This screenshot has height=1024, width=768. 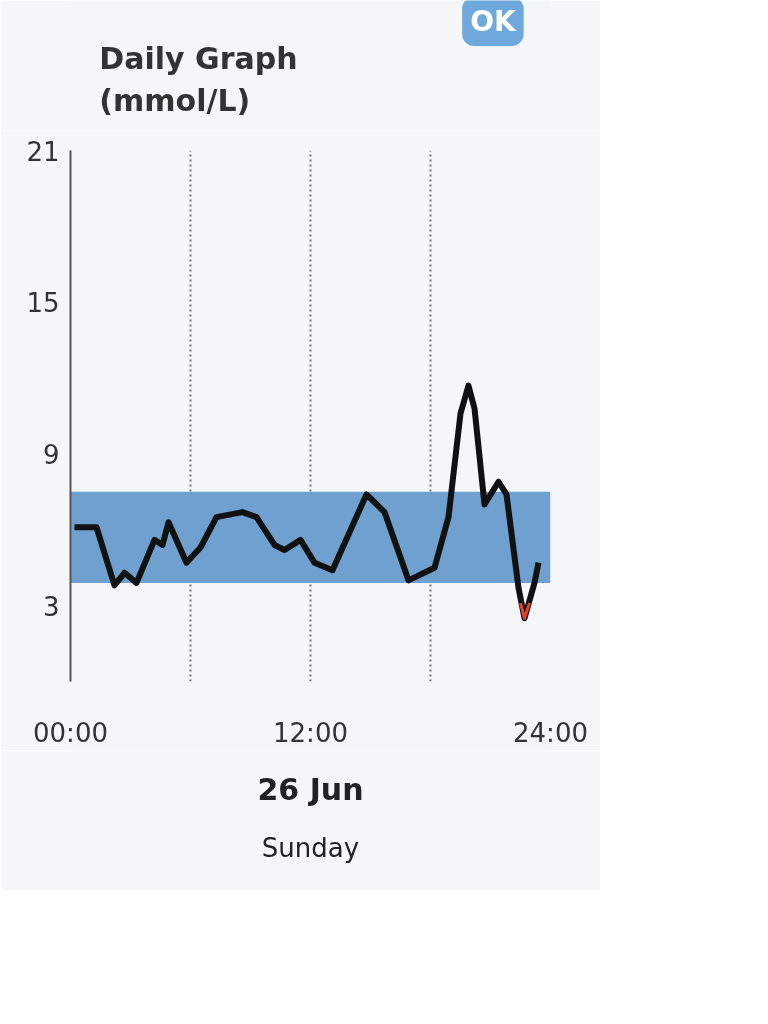 I want to click on x-tick-label: 24:00, so click(x=550, y=732).